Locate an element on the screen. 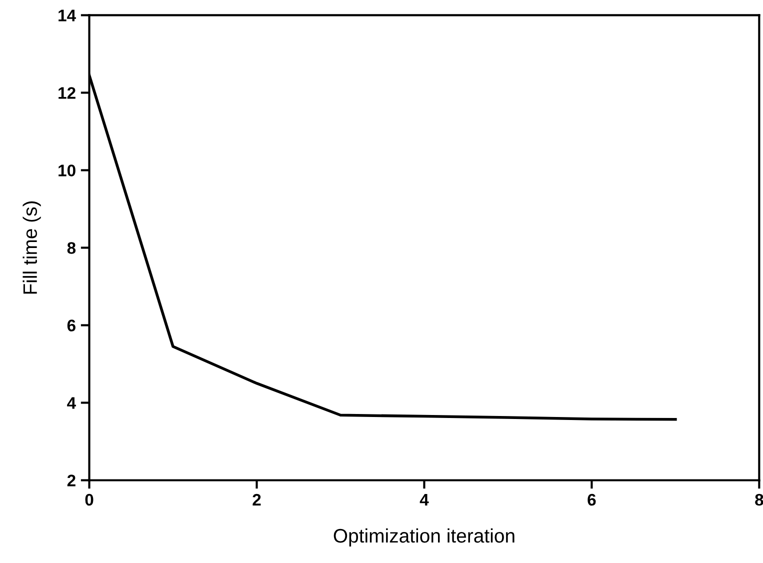 The height and width of the screenshot is (563, 763). y-tick-label: 6 is located at coordinates (71, 326).